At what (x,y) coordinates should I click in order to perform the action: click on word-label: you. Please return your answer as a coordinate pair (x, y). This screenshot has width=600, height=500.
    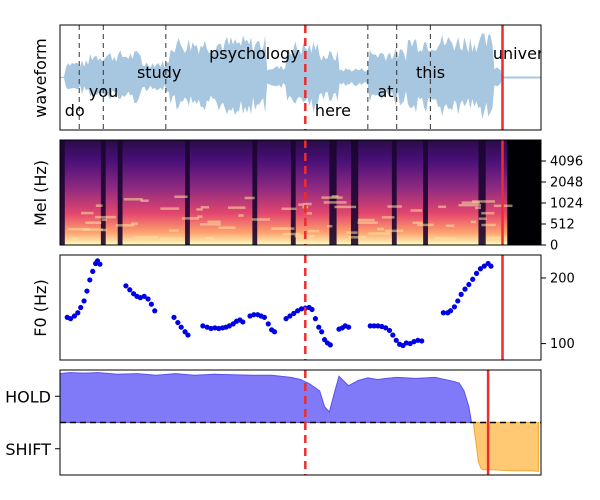
    Looking at the image, I should click on (103, 91).